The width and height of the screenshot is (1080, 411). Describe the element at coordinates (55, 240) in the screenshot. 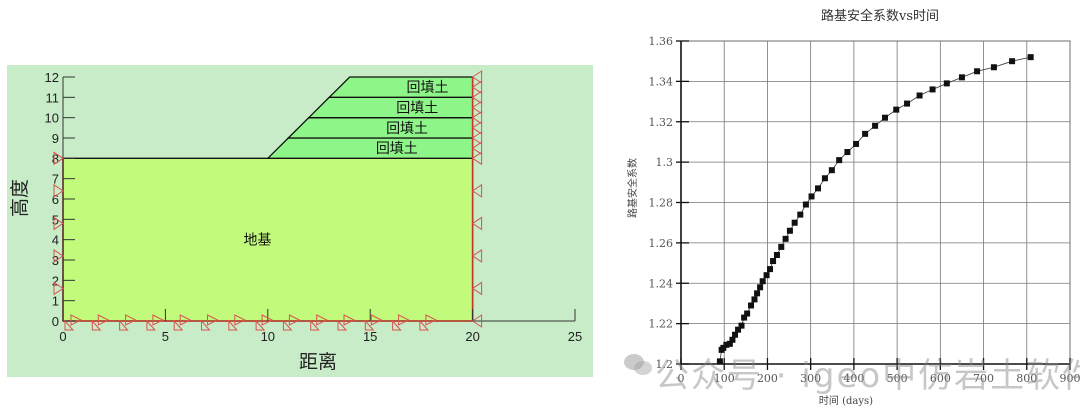

I see `y-tick-label: 4` at that location.